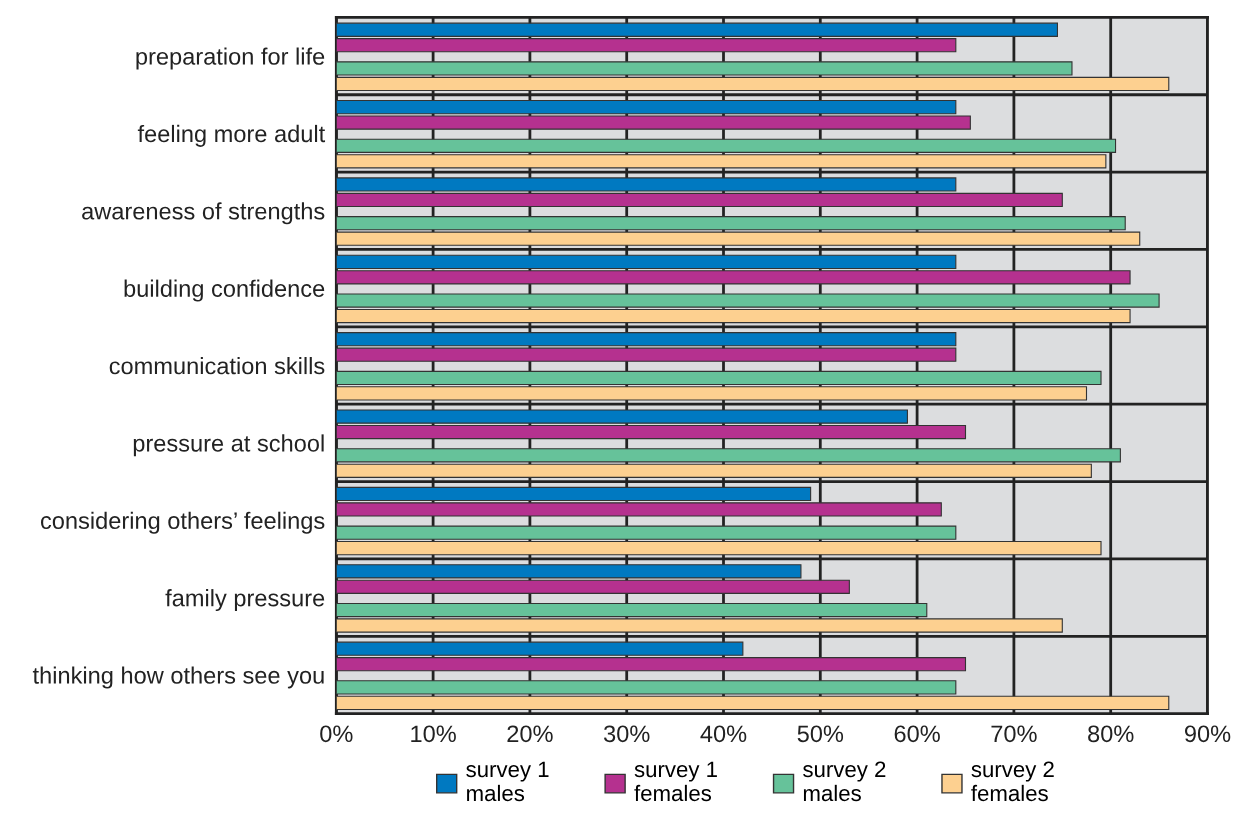  Describe the element at coordinates (245, 600) in the screenshot. I see `y-tick-label: family pressure` at that location.